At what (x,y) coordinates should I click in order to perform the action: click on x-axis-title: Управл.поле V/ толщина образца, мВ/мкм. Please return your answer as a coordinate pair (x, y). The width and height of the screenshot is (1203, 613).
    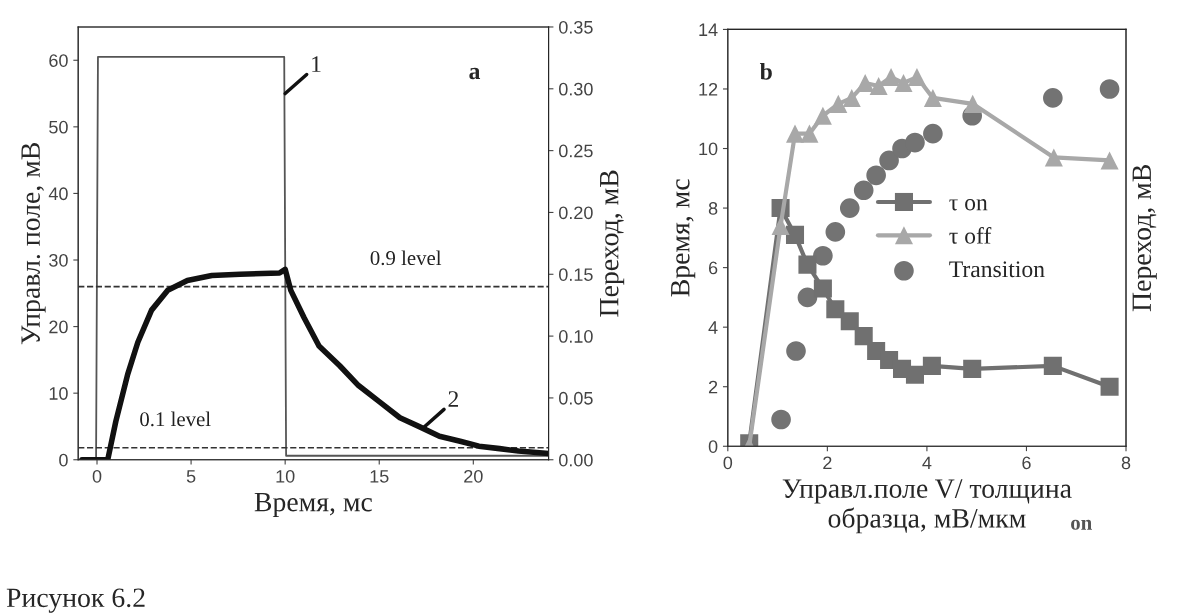
    Looking at the image, I should click on (927, 506).